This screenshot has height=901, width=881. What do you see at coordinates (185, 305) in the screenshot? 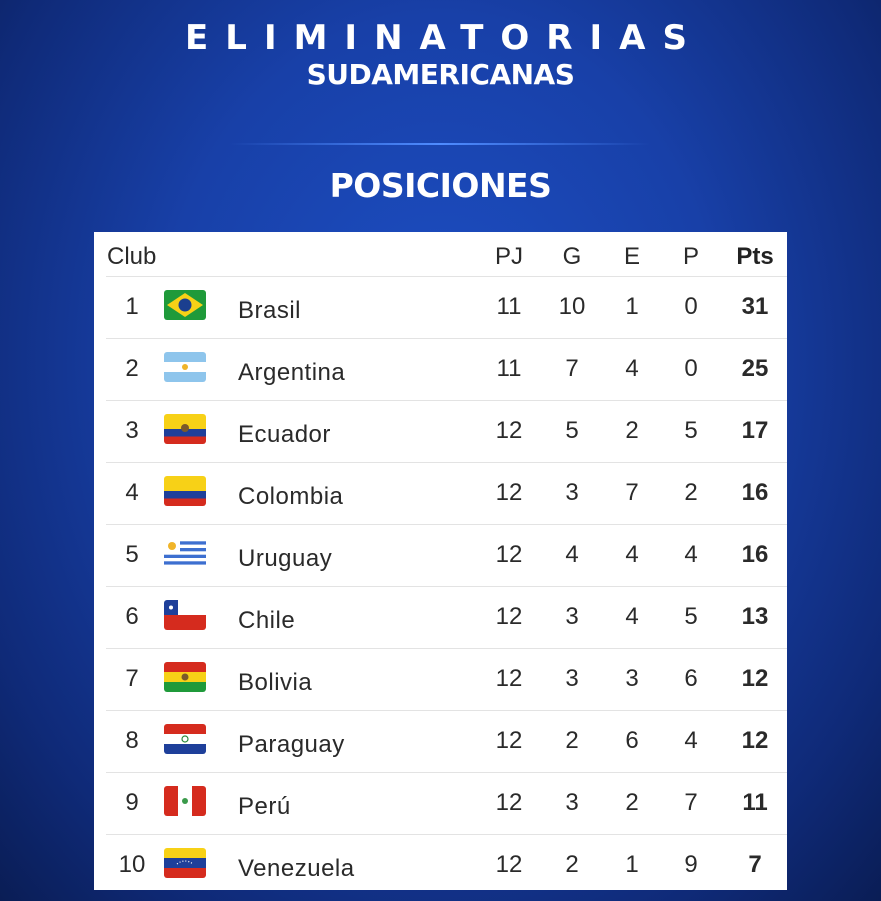
I see `brazil-flag-icon` at bounding box center [185, 305].